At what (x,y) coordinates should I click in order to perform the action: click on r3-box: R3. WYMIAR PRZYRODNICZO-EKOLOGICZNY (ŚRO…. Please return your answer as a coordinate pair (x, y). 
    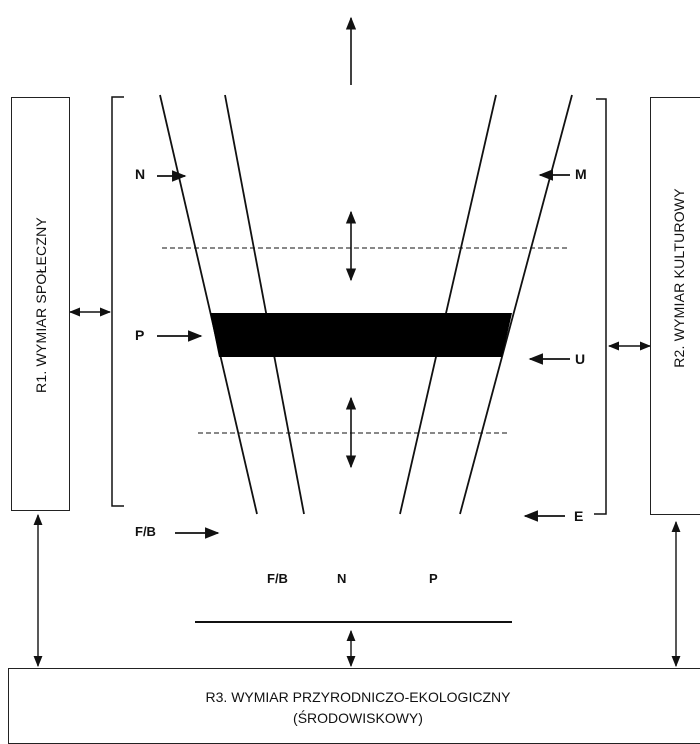
    Looking at the image, I should click on (354, 706).